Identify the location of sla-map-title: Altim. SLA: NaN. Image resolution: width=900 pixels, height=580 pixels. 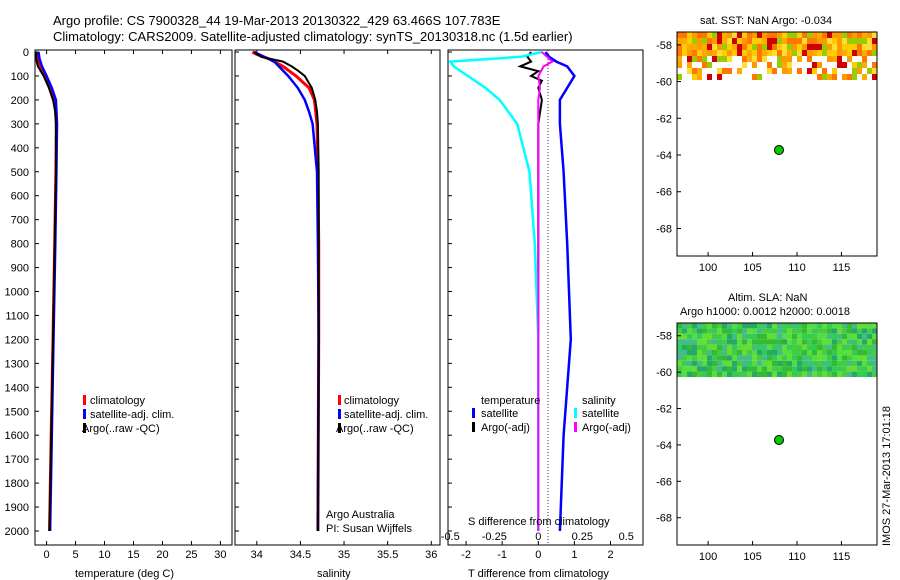
(768, 298).